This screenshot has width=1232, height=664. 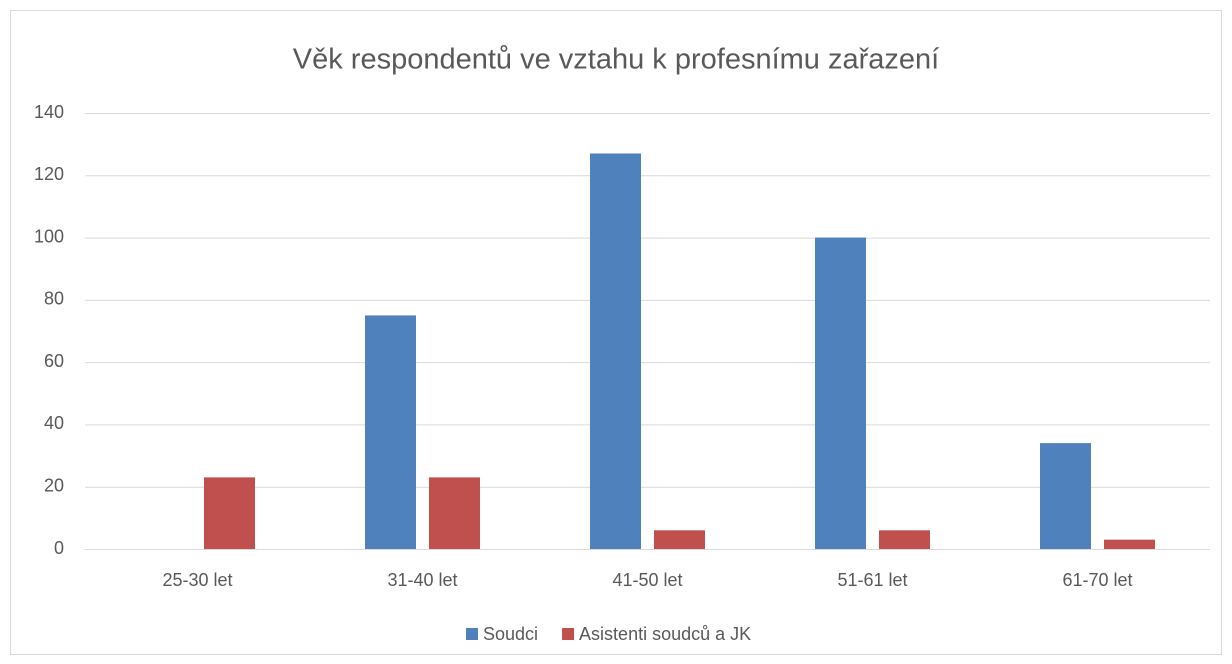 What do you see at coordinates (59, 548) in the screenshot?
I see `y-tick-label: 0` at bounding box center [59, 548].